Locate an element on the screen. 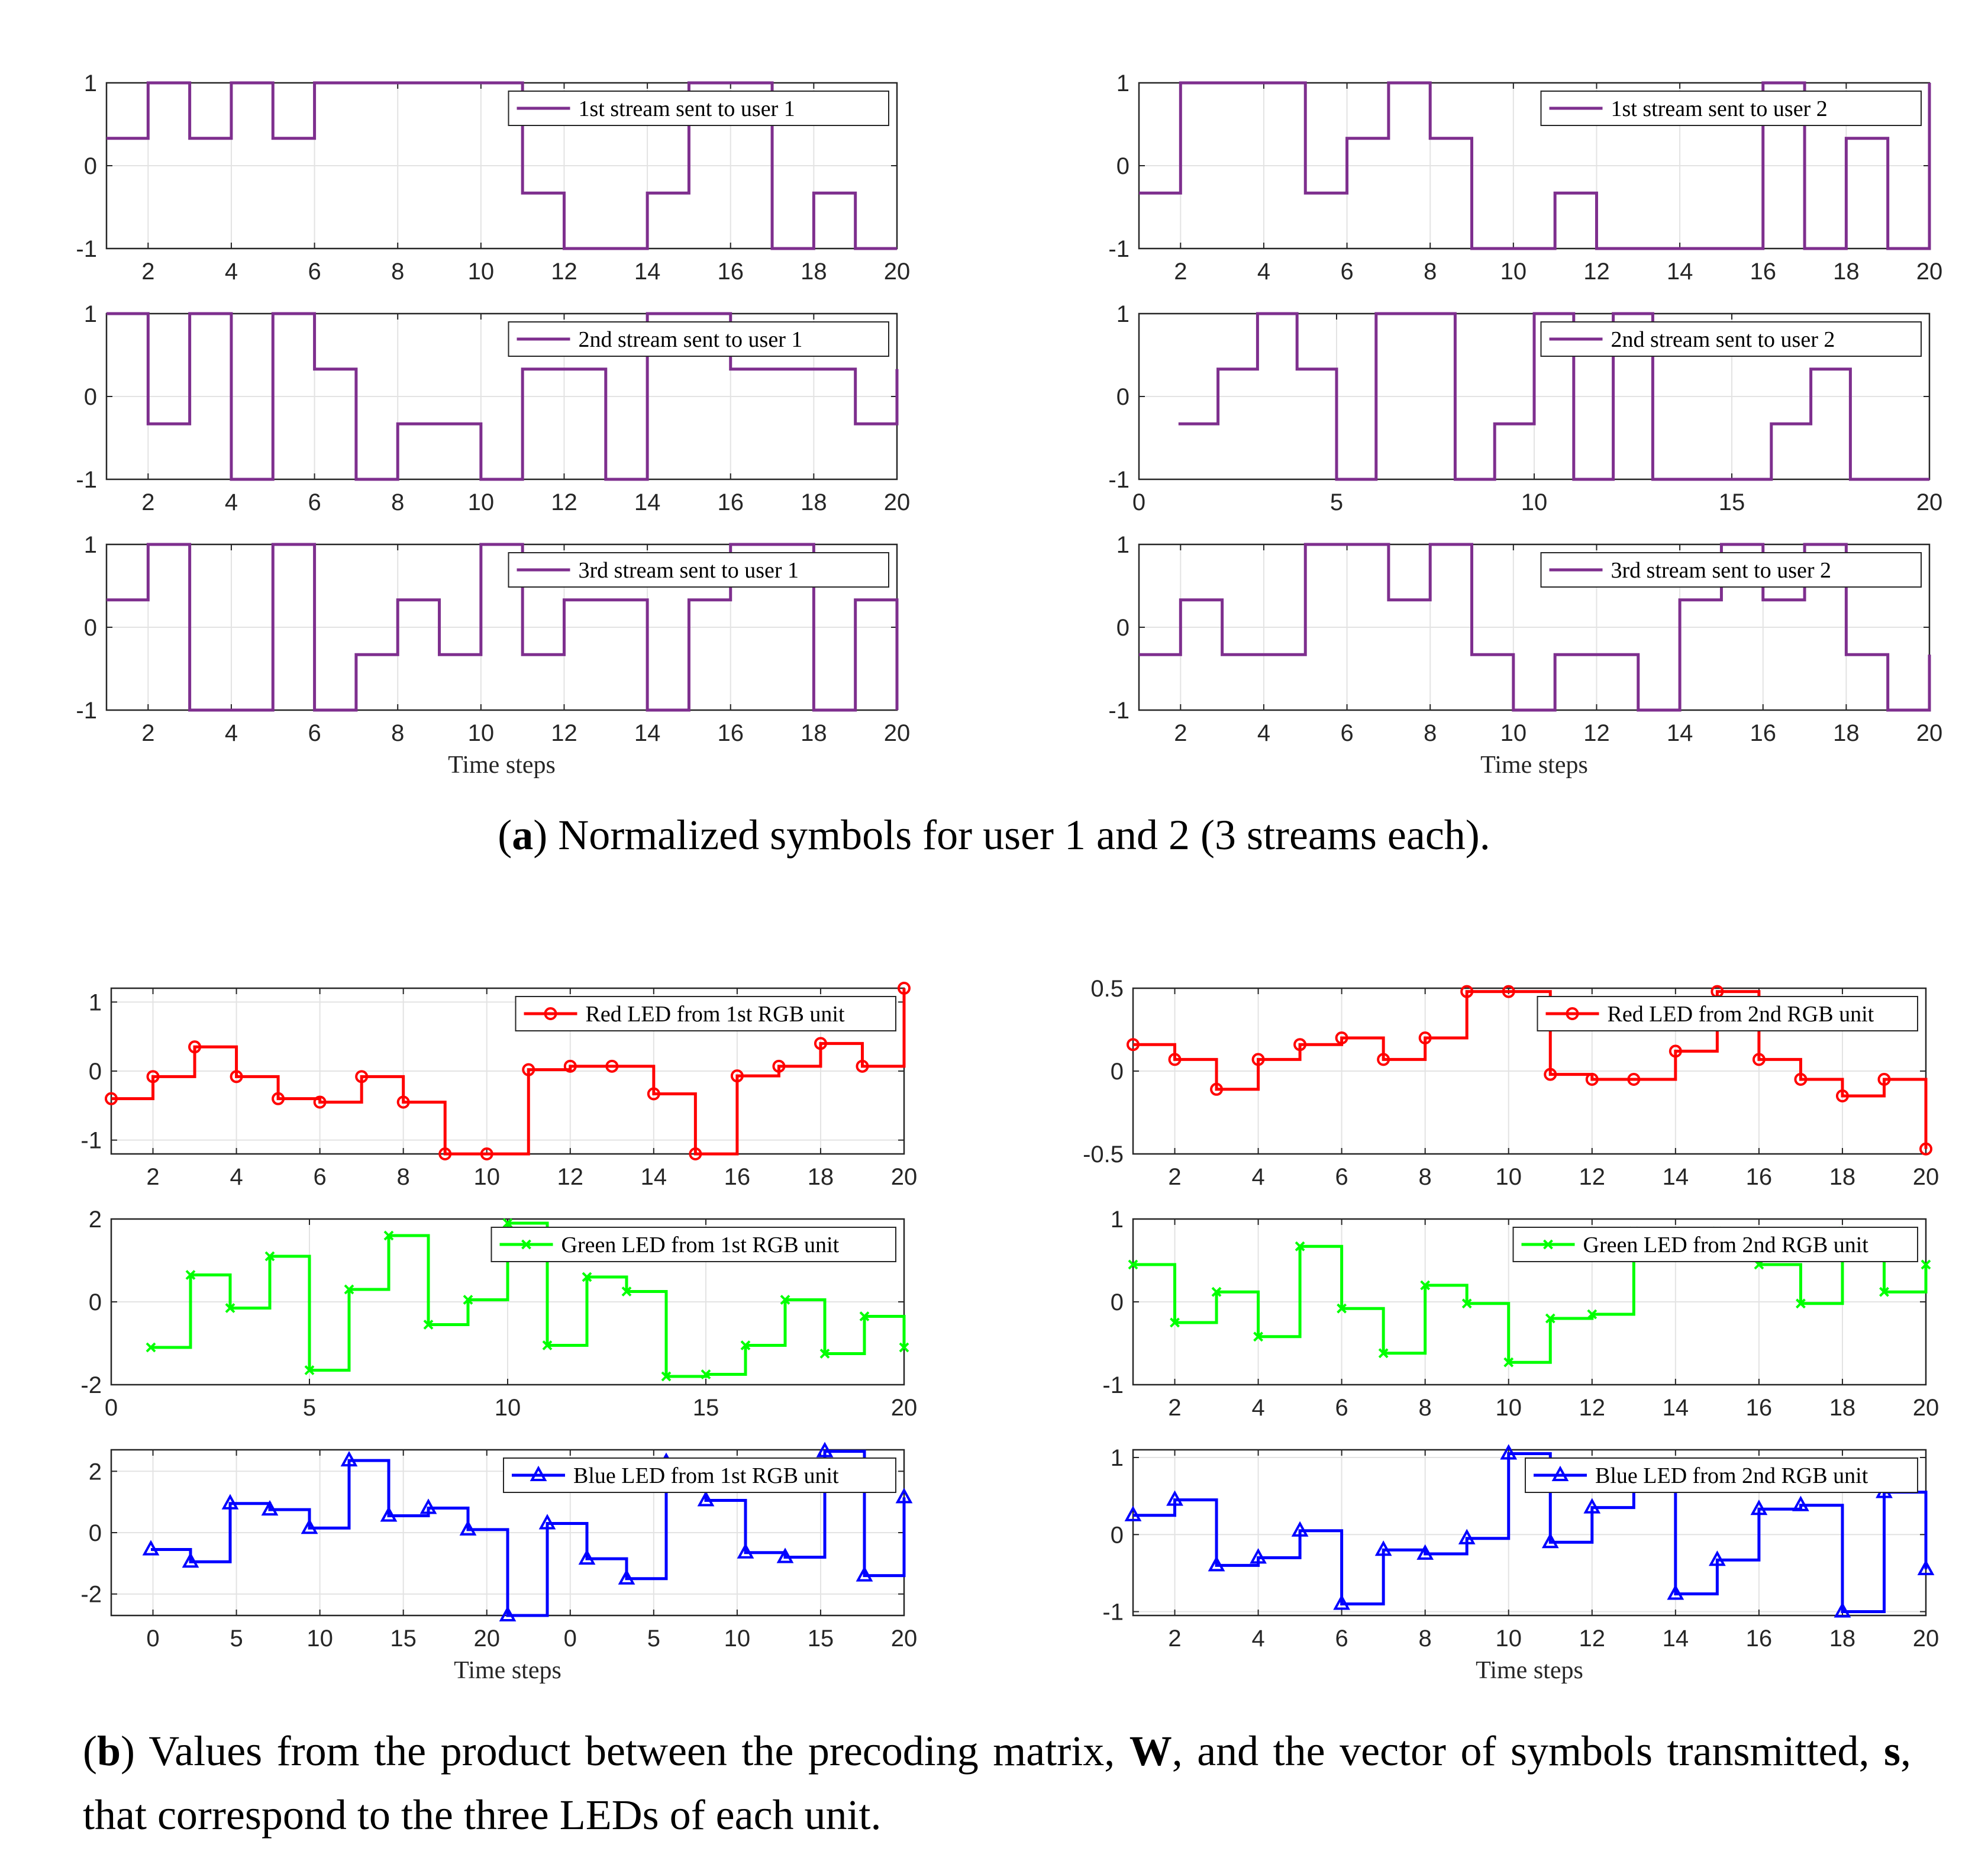 The width and height of the screenshot is (1988, 1851). legend-label: 1st stream sent to user 2 is located at coordinates (1720, 108).